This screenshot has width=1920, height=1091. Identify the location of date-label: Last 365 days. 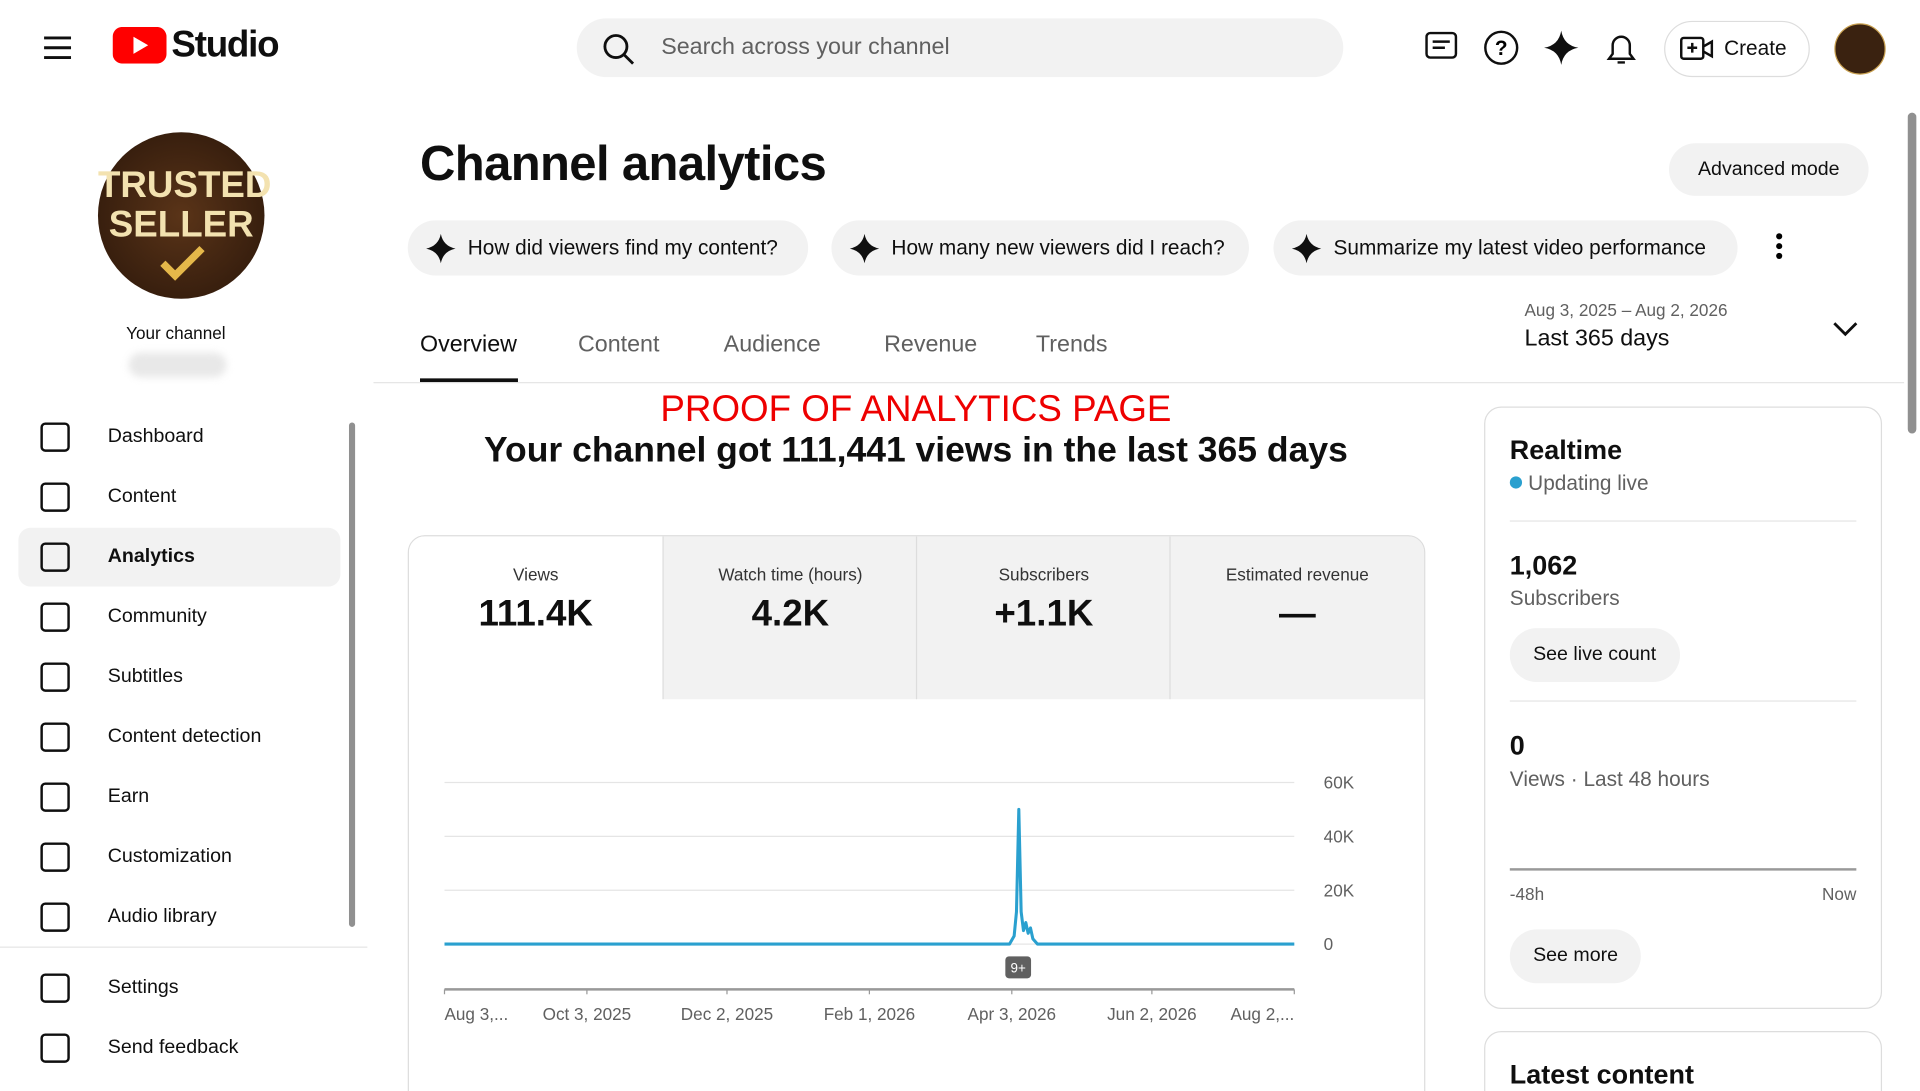
(1597, 338).